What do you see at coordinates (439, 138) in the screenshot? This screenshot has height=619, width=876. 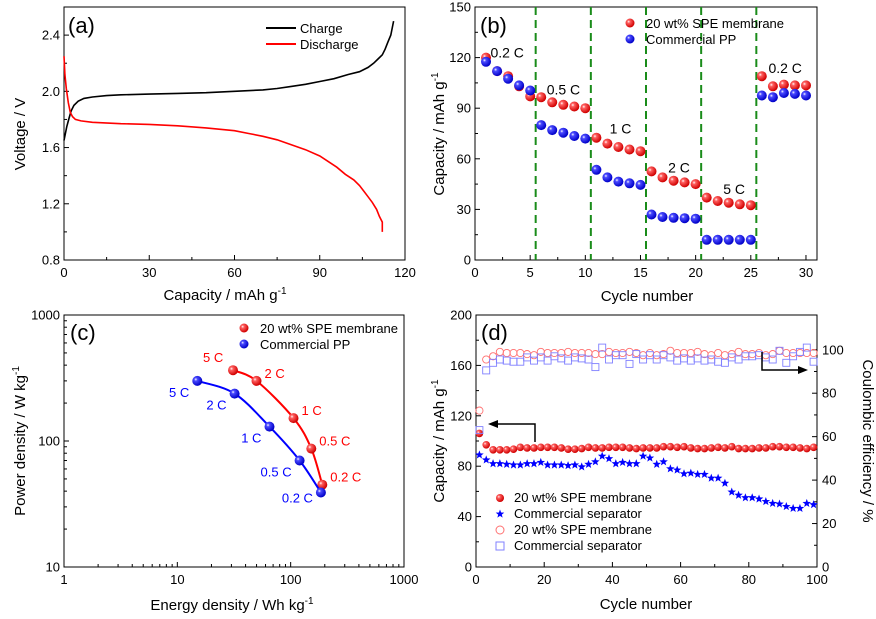 I see `panel-b-ylabel-text: Capacity / mAh g` at bounding box center [439, 138].